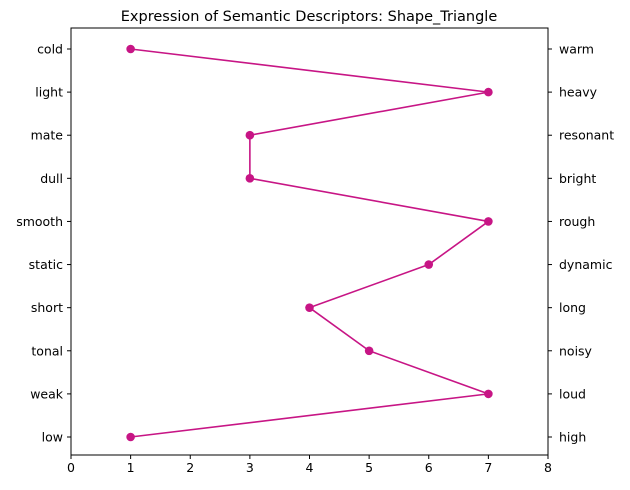  I want to click on left-y-tick-label: light, so click(49, 92).